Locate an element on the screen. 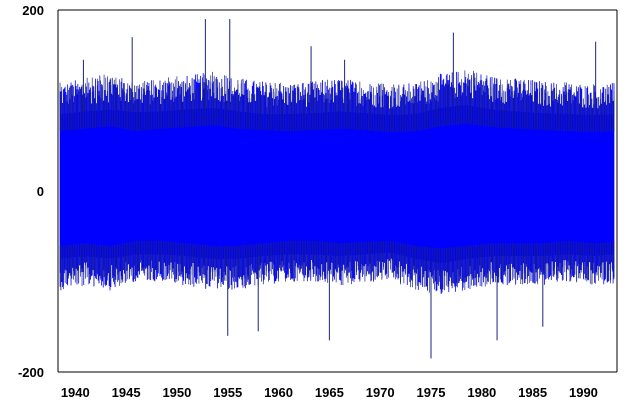 The width and height of the screenshot is (627, 405). x-tick-label-1940: 1940 is located at coordinates (75, 392).